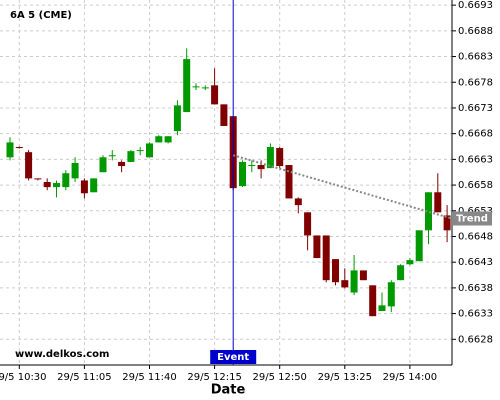 The image size is (500, 400). I want to click on trend-line, so click(342, 187).